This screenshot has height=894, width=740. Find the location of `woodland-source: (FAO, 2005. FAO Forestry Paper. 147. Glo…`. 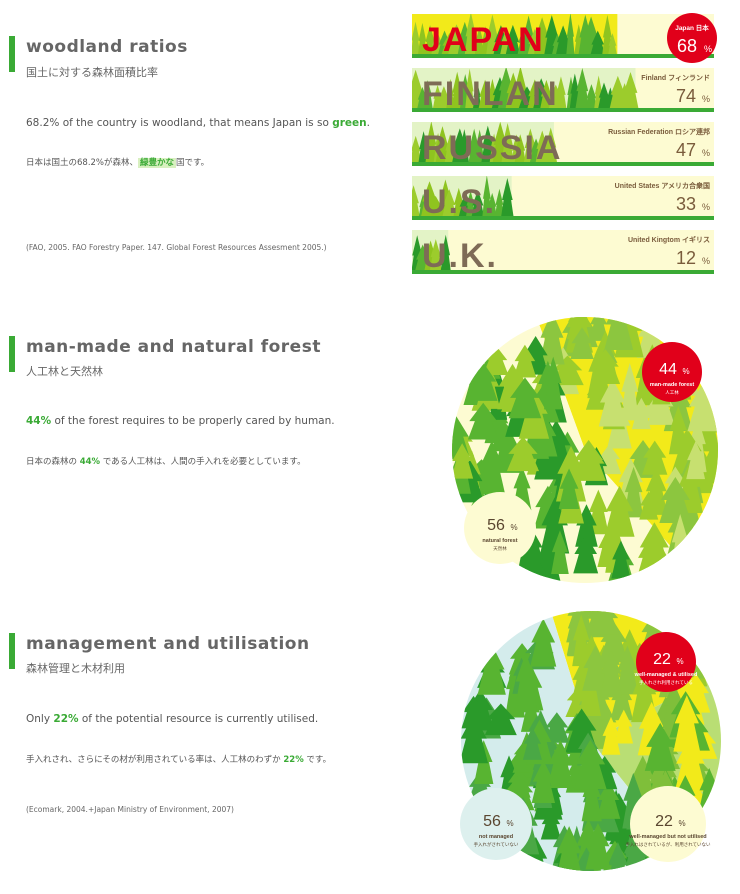

woodland-source: (FAO, 2005. FAO Forestry Paper. 147. Glo… is located at coordinates (176, 247).